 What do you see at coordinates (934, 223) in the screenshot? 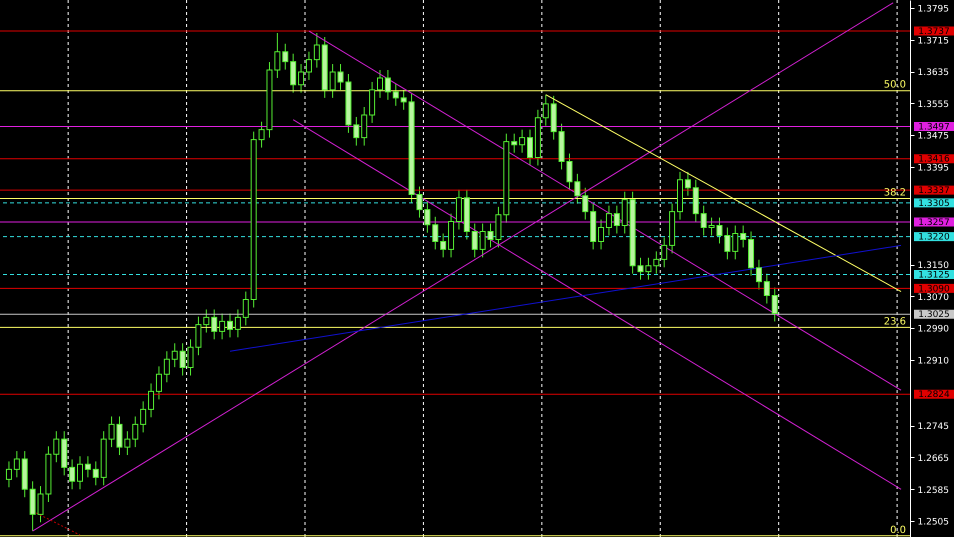
I see `ref-line-label: 1.3257` at bounding box center [934, 223].